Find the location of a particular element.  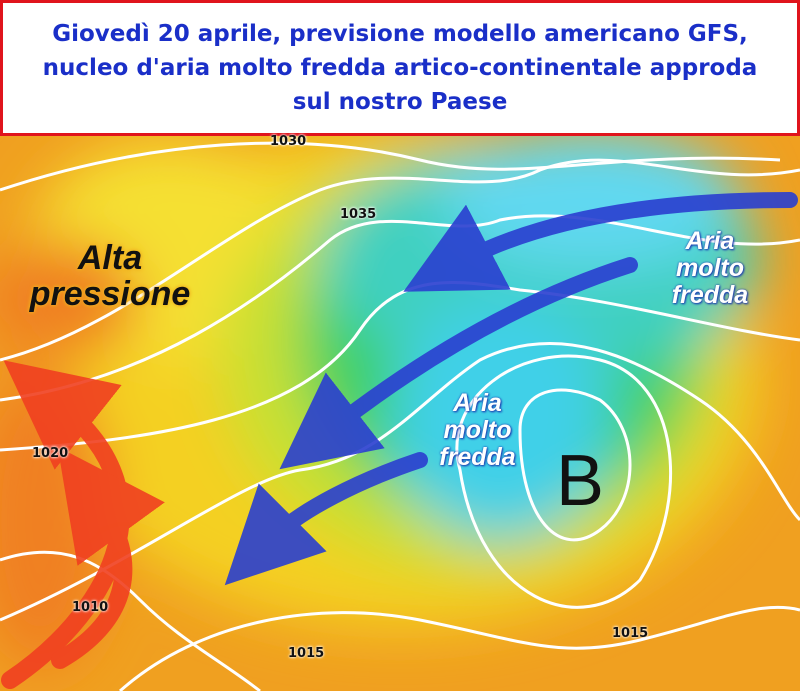

high-pressure-label: Alta pressione is located at coordinates (110, 276).